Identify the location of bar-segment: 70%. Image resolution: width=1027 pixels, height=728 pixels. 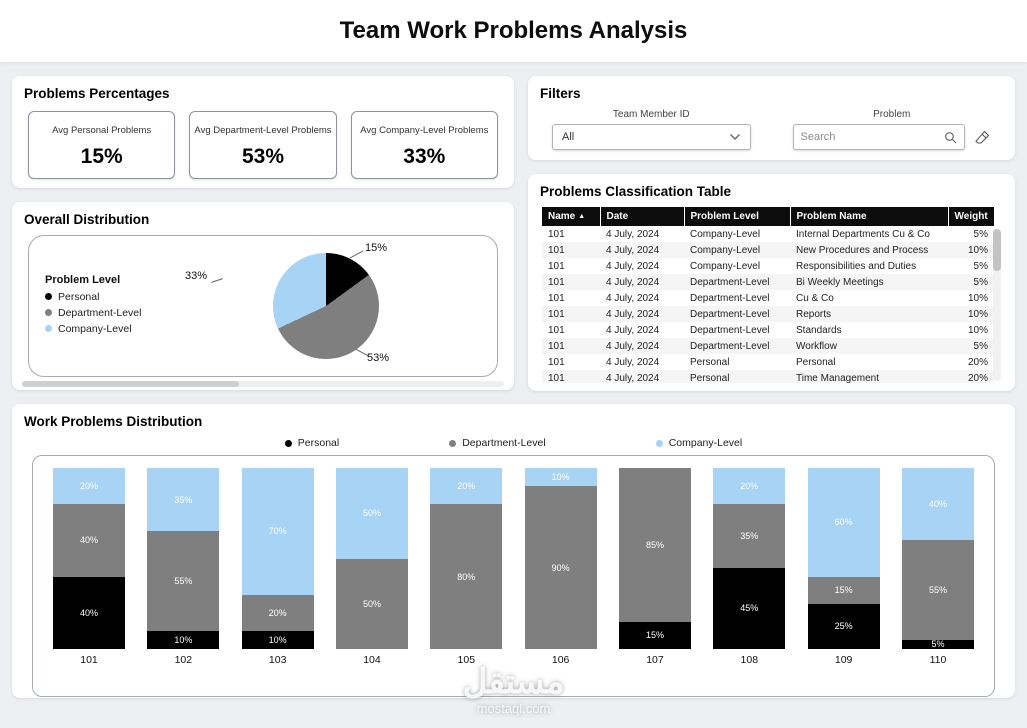
(277, 531).